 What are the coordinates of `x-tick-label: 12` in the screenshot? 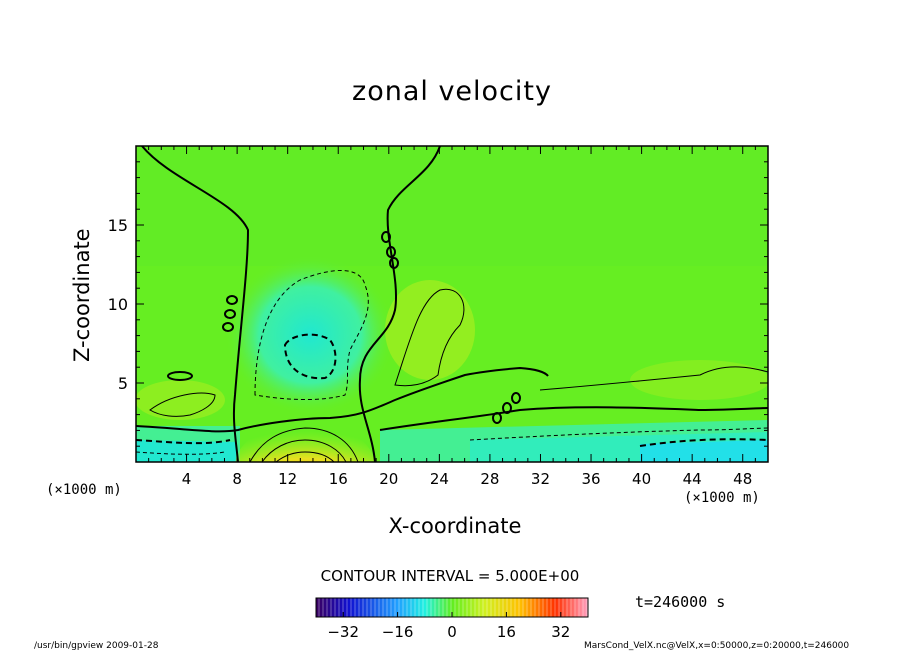 It's located at (287, 479).